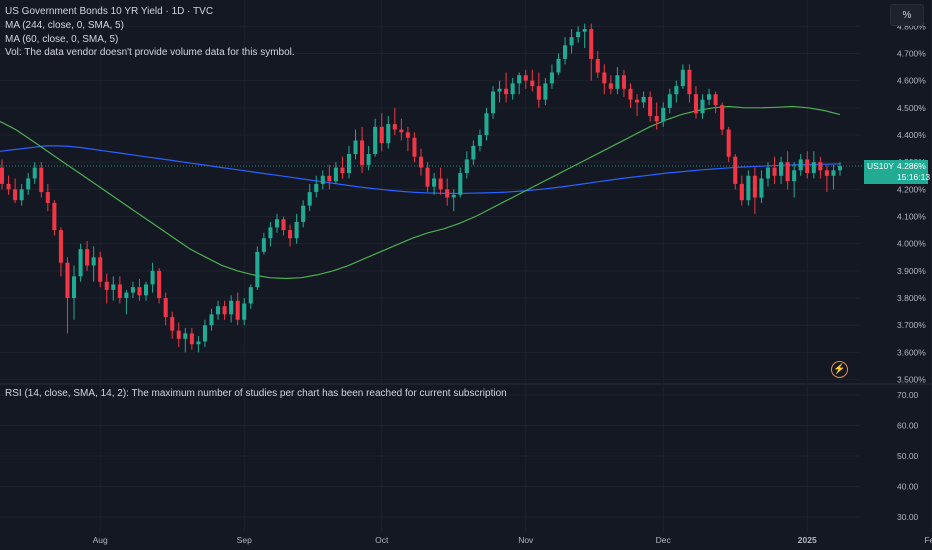  What do you see at coordinates (526, 540) in the screenshot?
I see `x-tick-label: Nov` at bounding box center [526, 540].